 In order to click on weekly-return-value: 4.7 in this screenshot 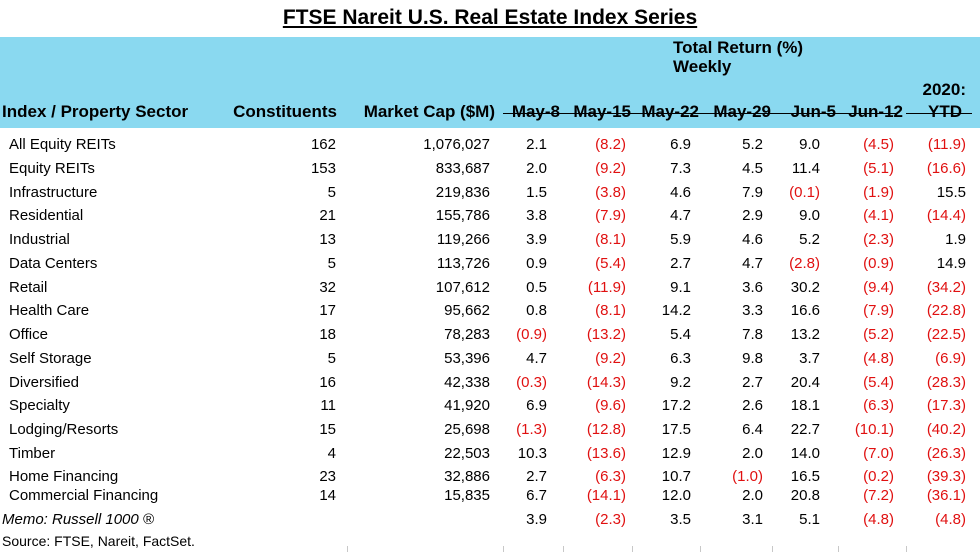, I will do `click(680, 215)`.